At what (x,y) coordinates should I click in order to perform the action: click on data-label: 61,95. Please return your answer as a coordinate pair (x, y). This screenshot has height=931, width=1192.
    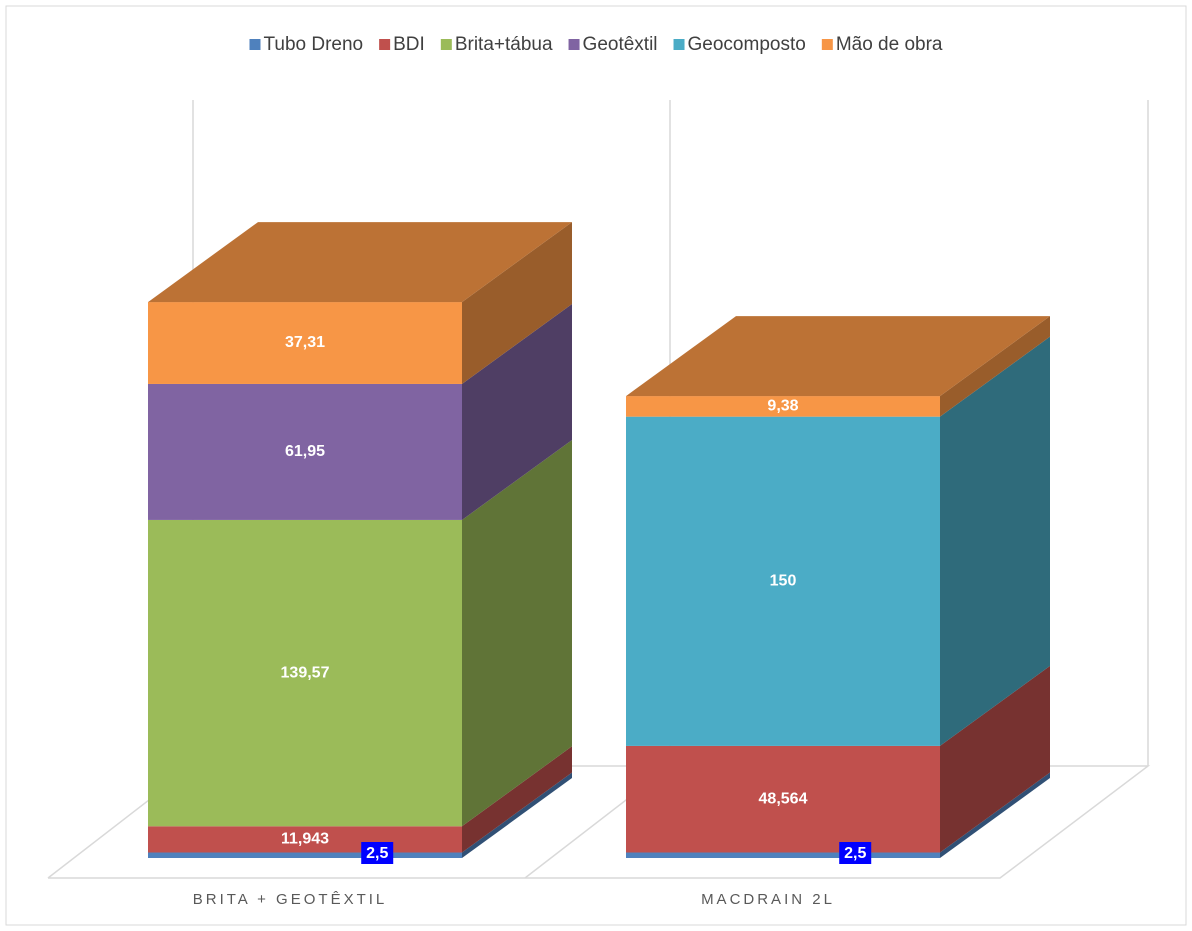
    Looking at the image, I should click on (305, 451).